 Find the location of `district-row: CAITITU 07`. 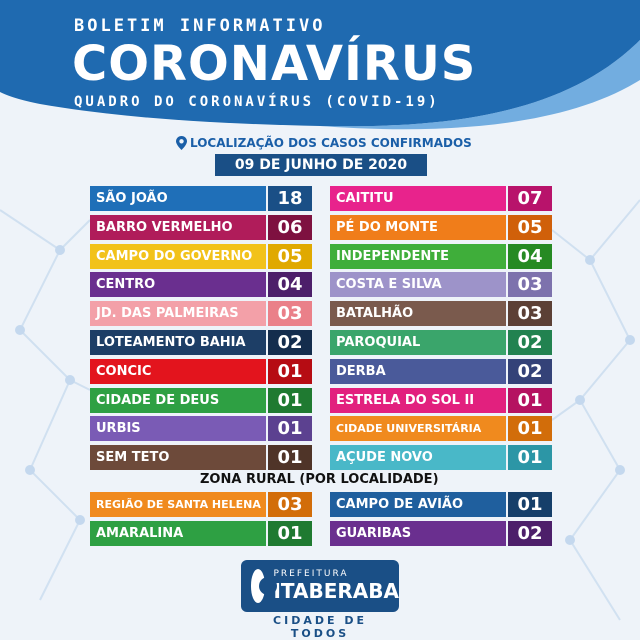

district-row: CAITITU 07 is located at coordinates (441, 198).